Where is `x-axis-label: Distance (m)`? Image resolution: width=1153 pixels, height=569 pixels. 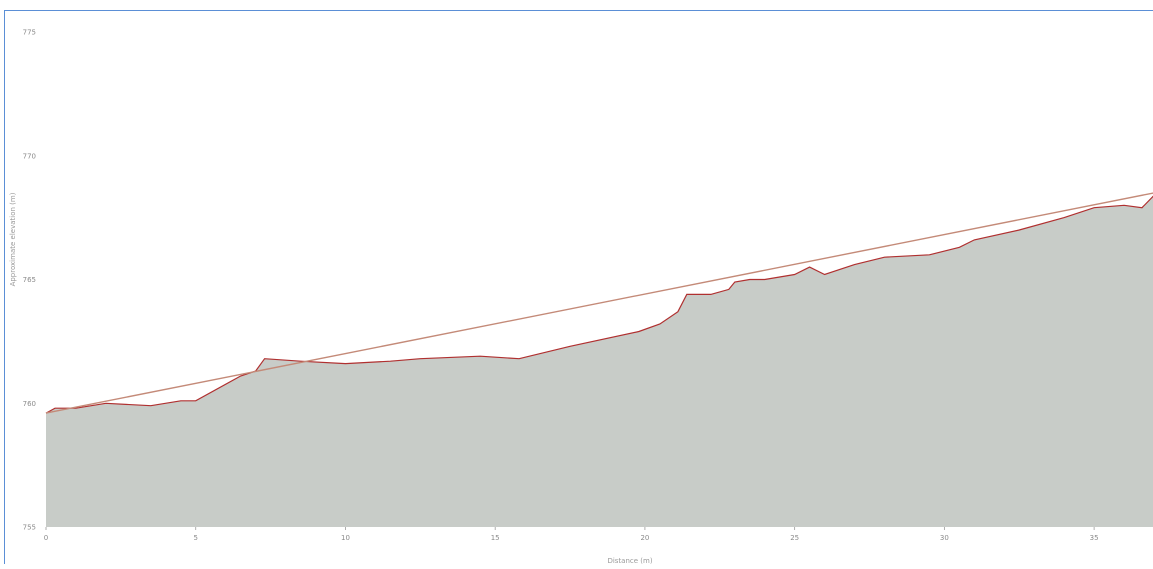
x-axis-label: Distance (m) is located at coordinates (629, 561).